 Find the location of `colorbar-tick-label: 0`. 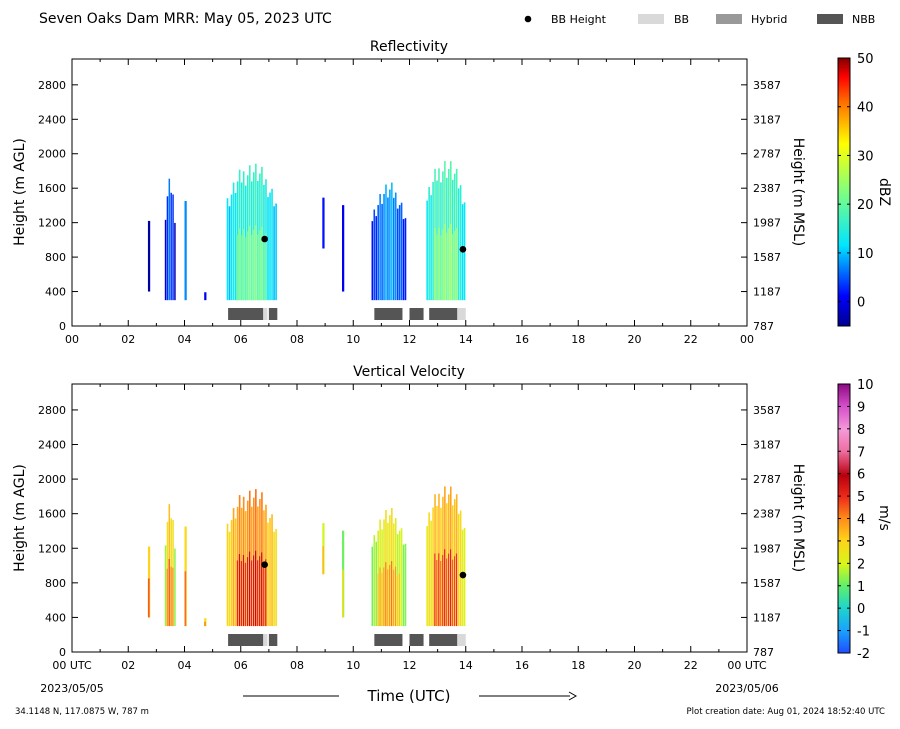

colorbar-tick-label: 0 is located at coordinates (861, 609).